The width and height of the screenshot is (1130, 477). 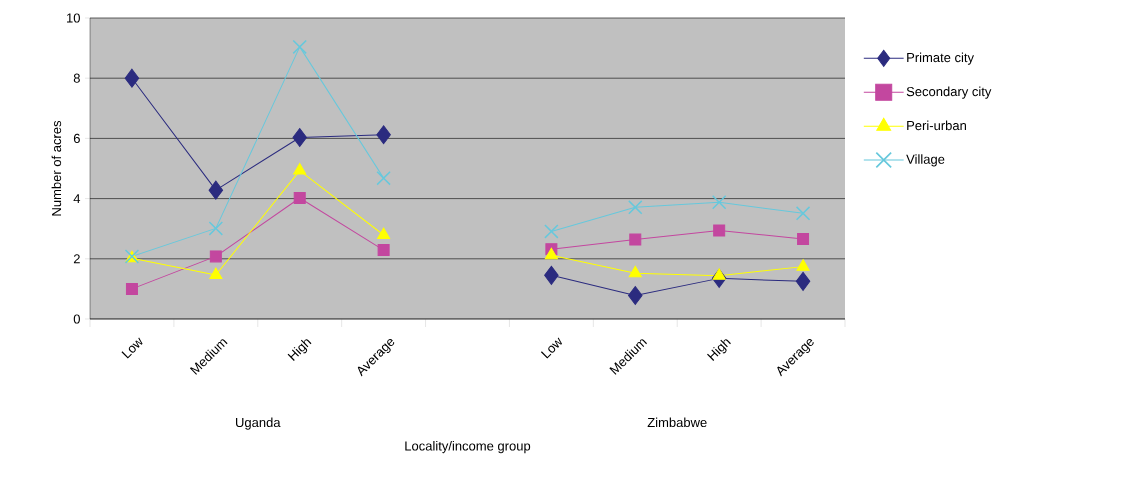 What do you see at coordinates (940, 58) in the screenshot?
I see `legend-label: Primate city` at bounding box center [940, 58].